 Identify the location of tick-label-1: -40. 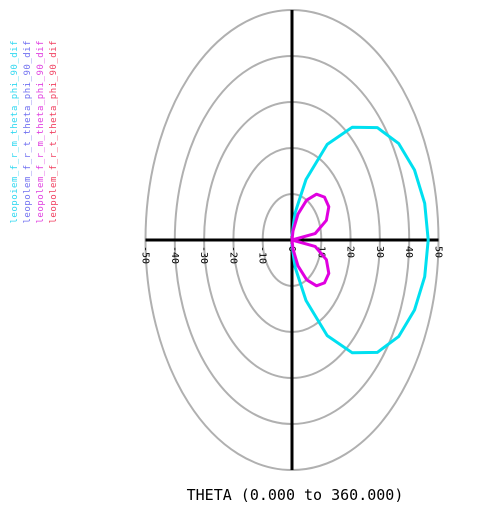
(174, 255).